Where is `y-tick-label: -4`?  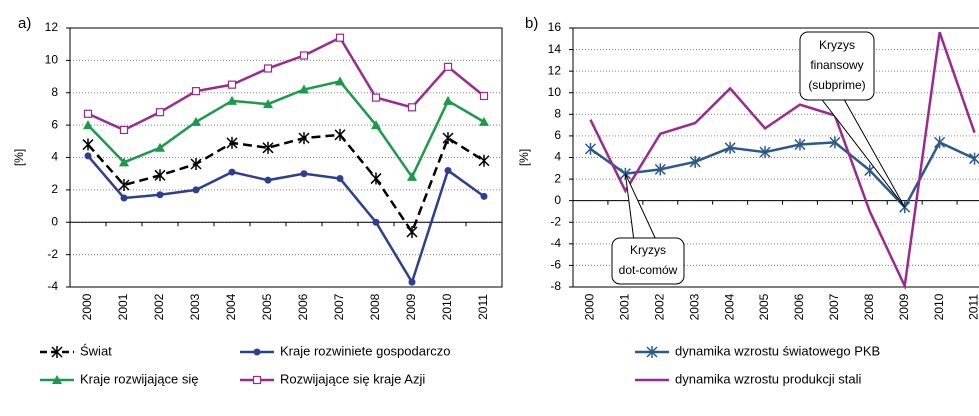 y-tick-label: -4 is located at coordinates (52, 286).